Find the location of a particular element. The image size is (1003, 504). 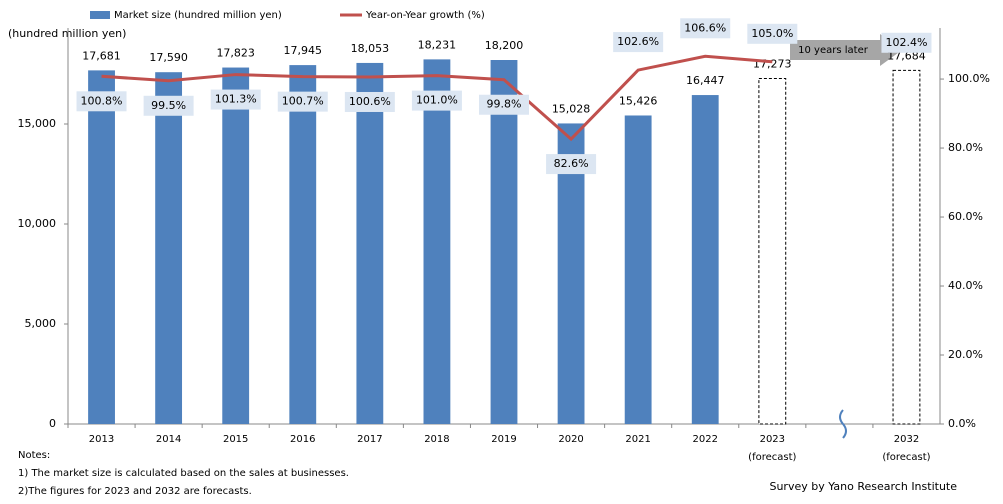

value-label: 18,200 is located at coordinates (504, 45).